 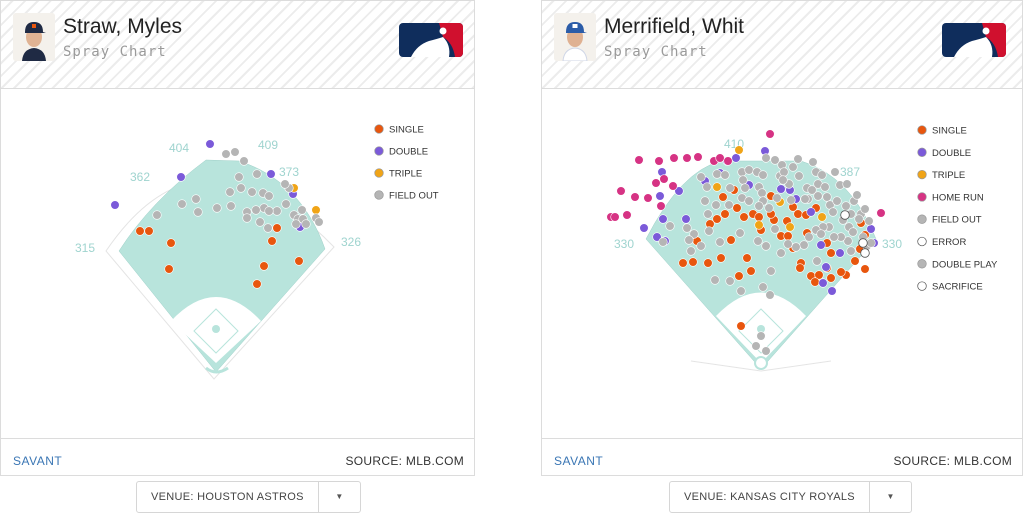 I want to click on venue-label: VENUE: HOUSTON ASTROS, so click(x=227, y=497).